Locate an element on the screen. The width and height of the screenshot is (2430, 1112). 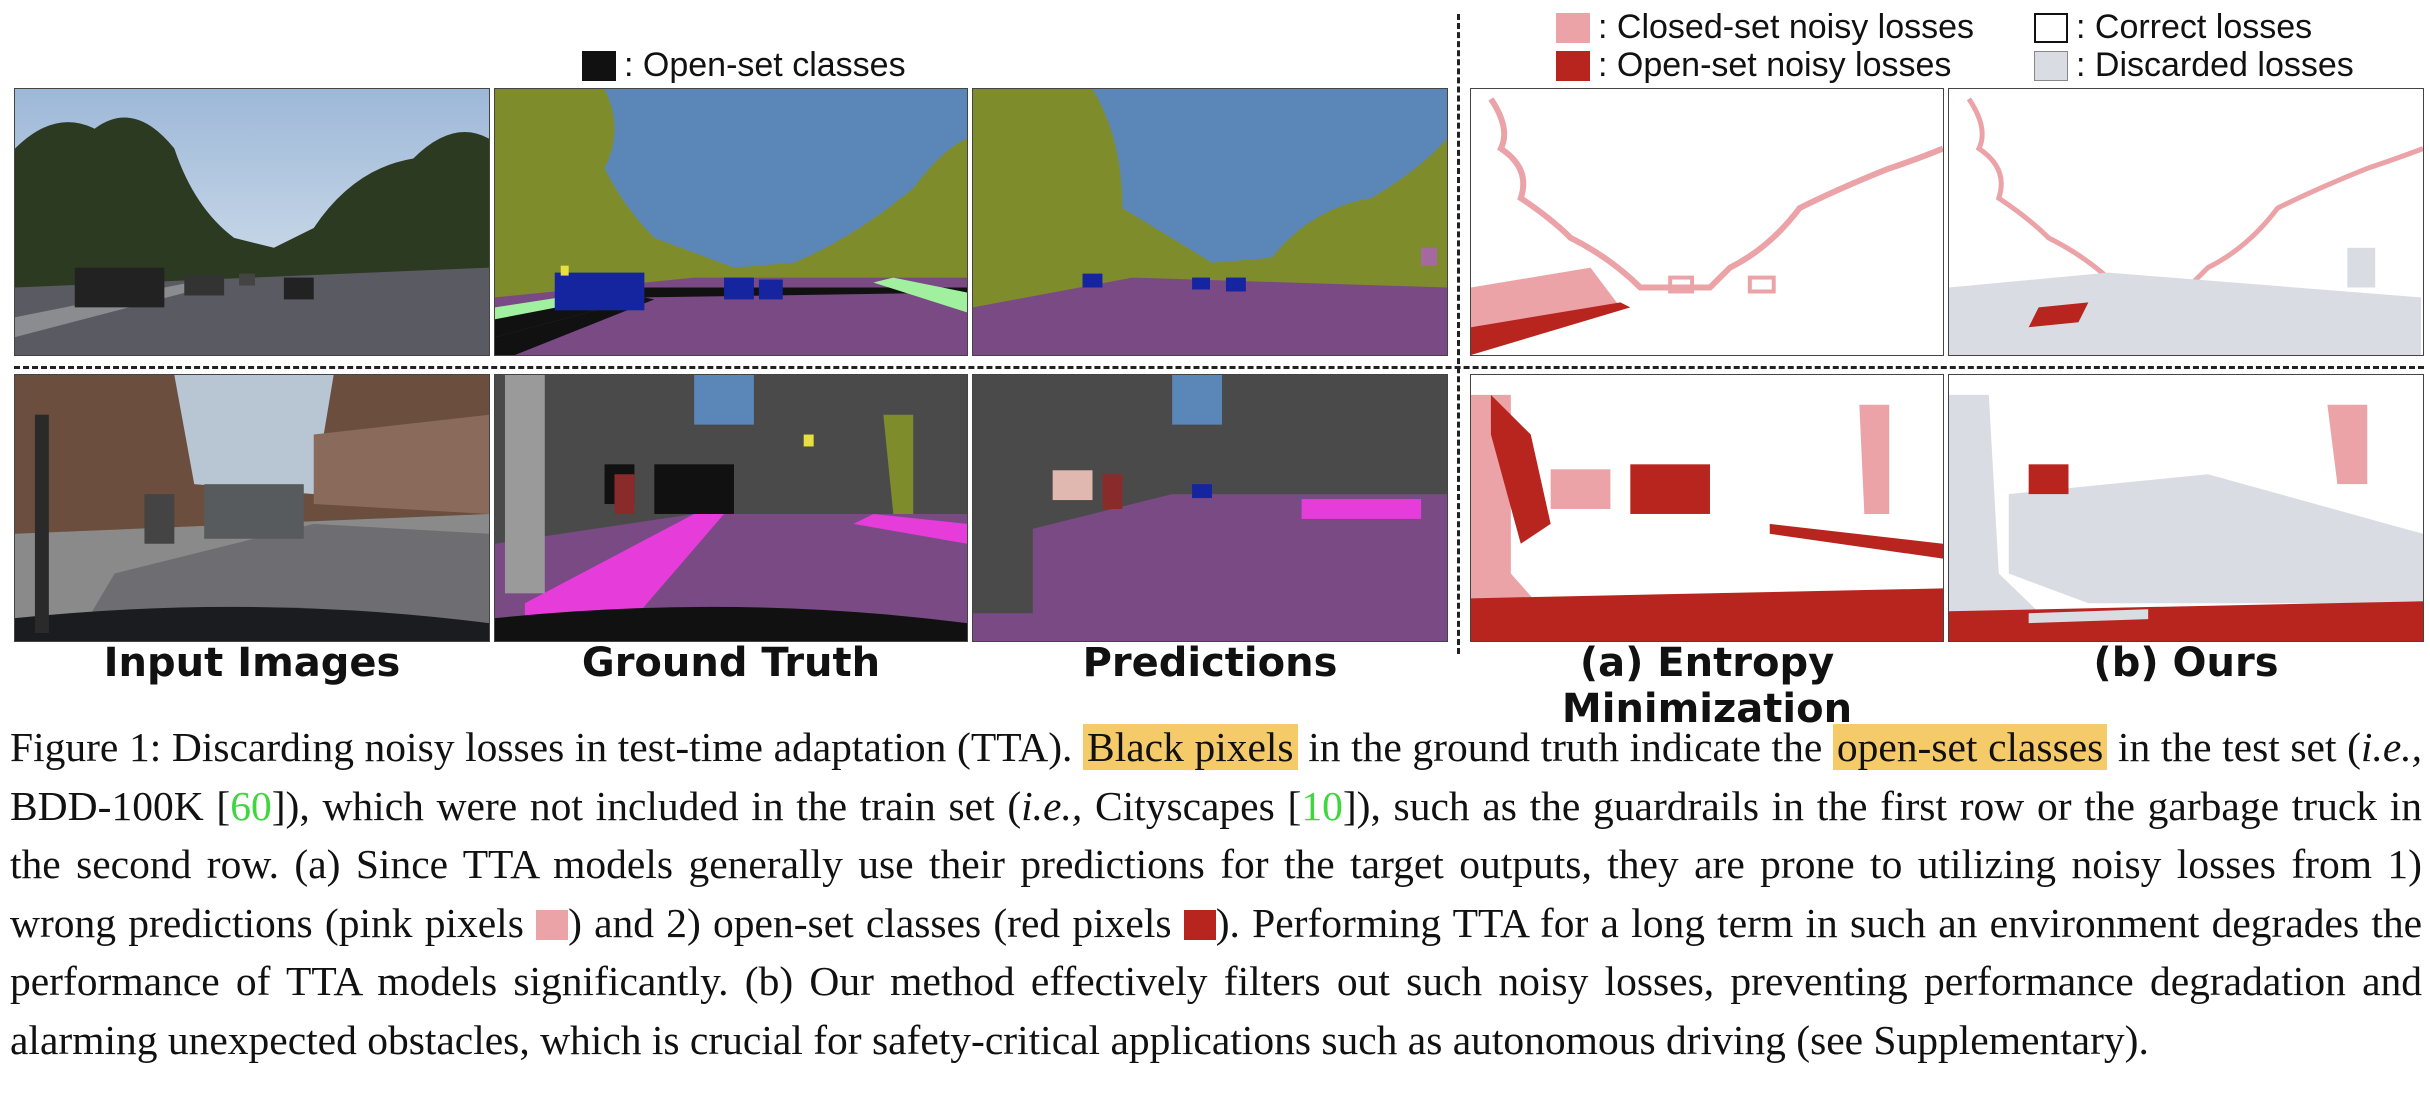
label-input-images: Input Images is located at coordinates (252, 663).